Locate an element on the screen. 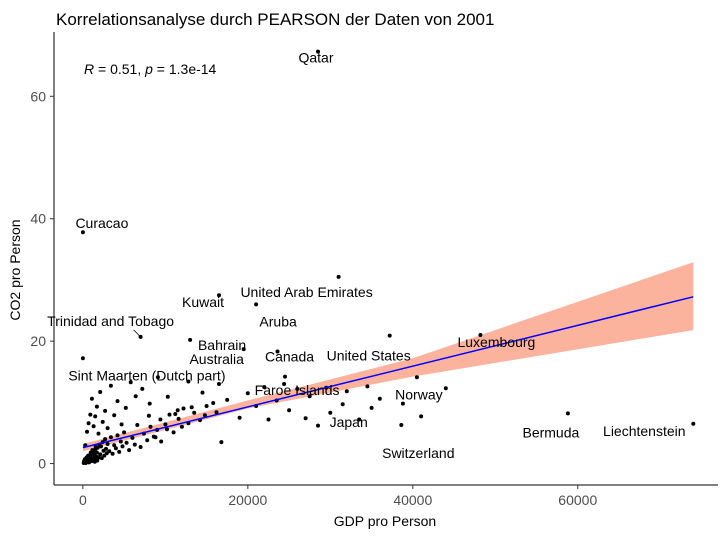 This screenshot has width=726, height=537. x-tick-label: 0 is located at coordinates (83, 500).